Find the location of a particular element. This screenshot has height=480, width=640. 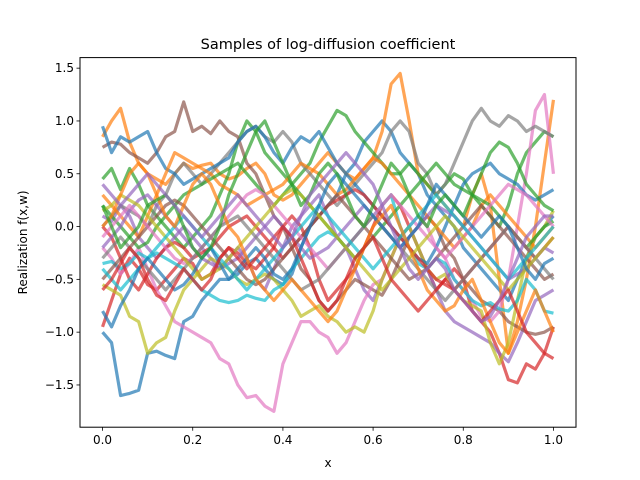

y-tick-label: −1.5 is located at coordinates (59, 385).